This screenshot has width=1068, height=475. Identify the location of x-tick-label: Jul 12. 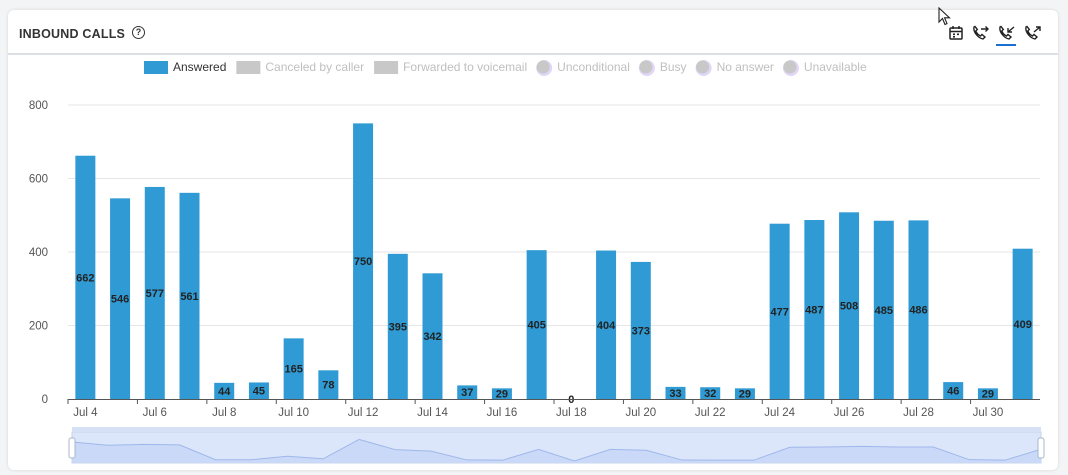
(363, 413).